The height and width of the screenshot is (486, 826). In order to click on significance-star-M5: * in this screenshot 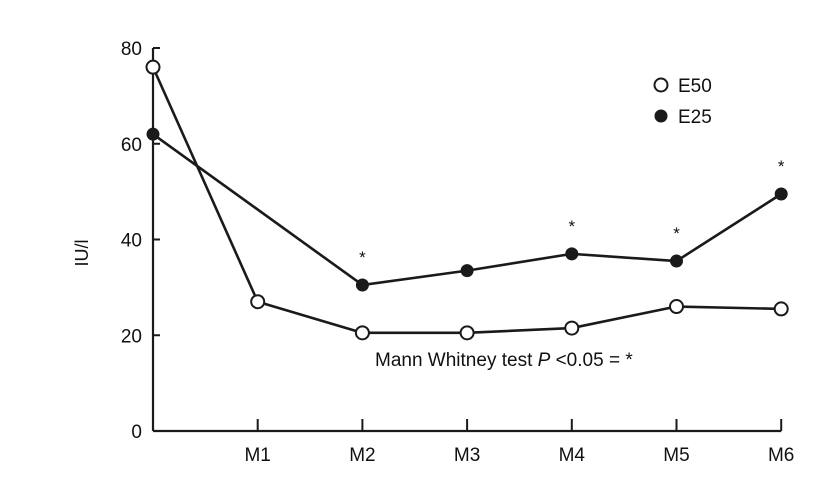, I will do `click(676, 233)`.